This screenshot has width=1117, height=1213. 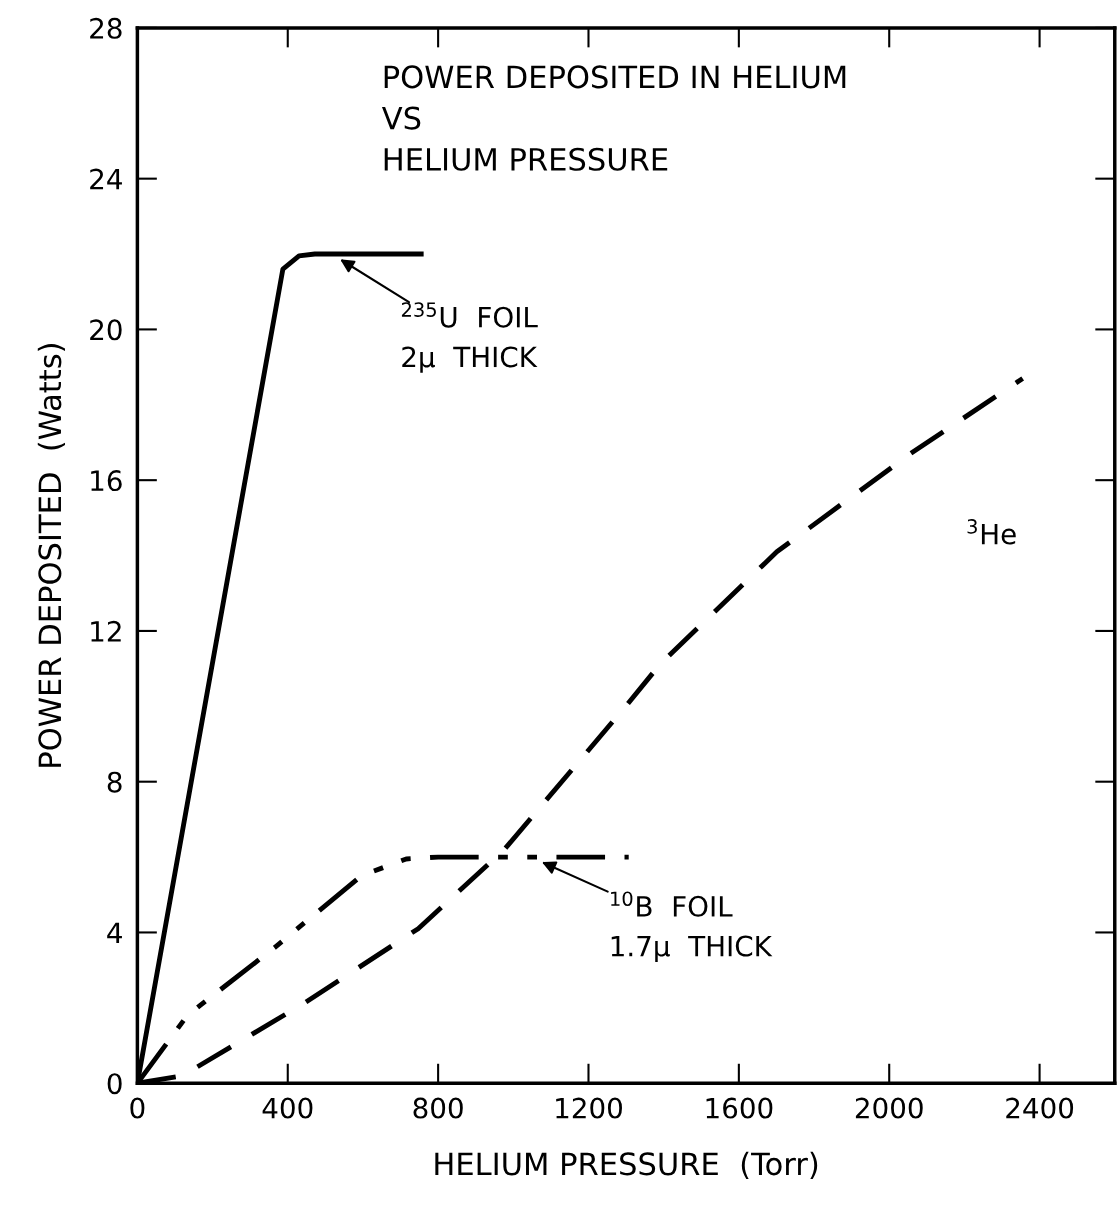 I want to click on x-tick-label: 800, so click(x=438, y=1108).